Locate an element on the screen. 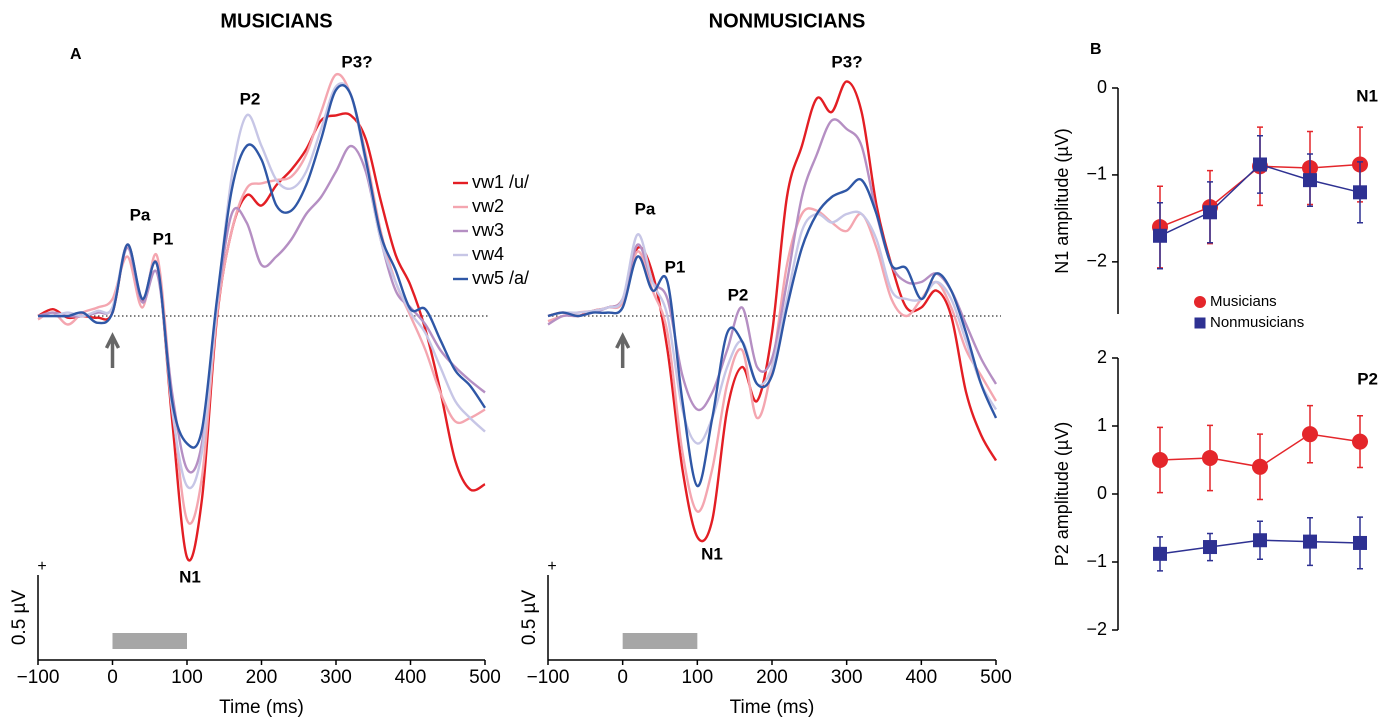 The image size is (1385, 723). y-tick-label: 2 is located at coordinates (1102, 357).